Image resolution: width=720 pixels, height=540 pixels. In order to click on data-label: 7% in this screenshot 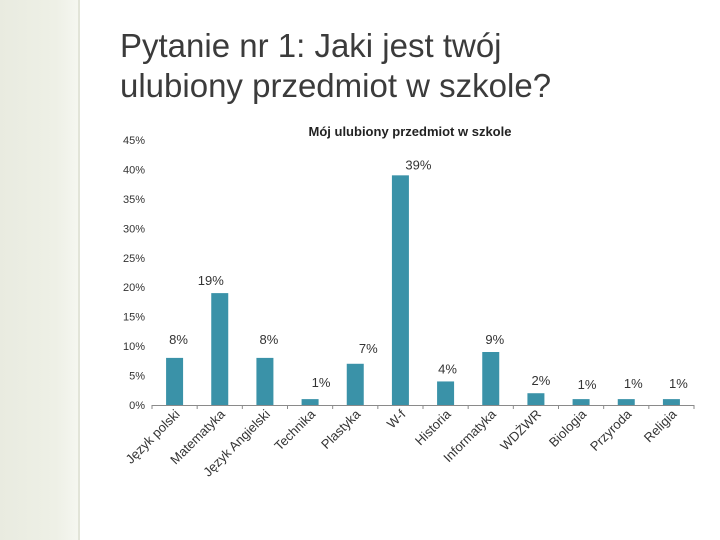, I will do `click(368, 348)`.